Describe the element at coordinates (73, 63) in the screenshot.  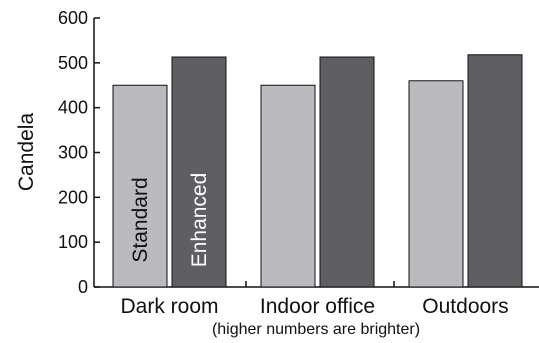
I see `y-tick-label: 500` at that location.